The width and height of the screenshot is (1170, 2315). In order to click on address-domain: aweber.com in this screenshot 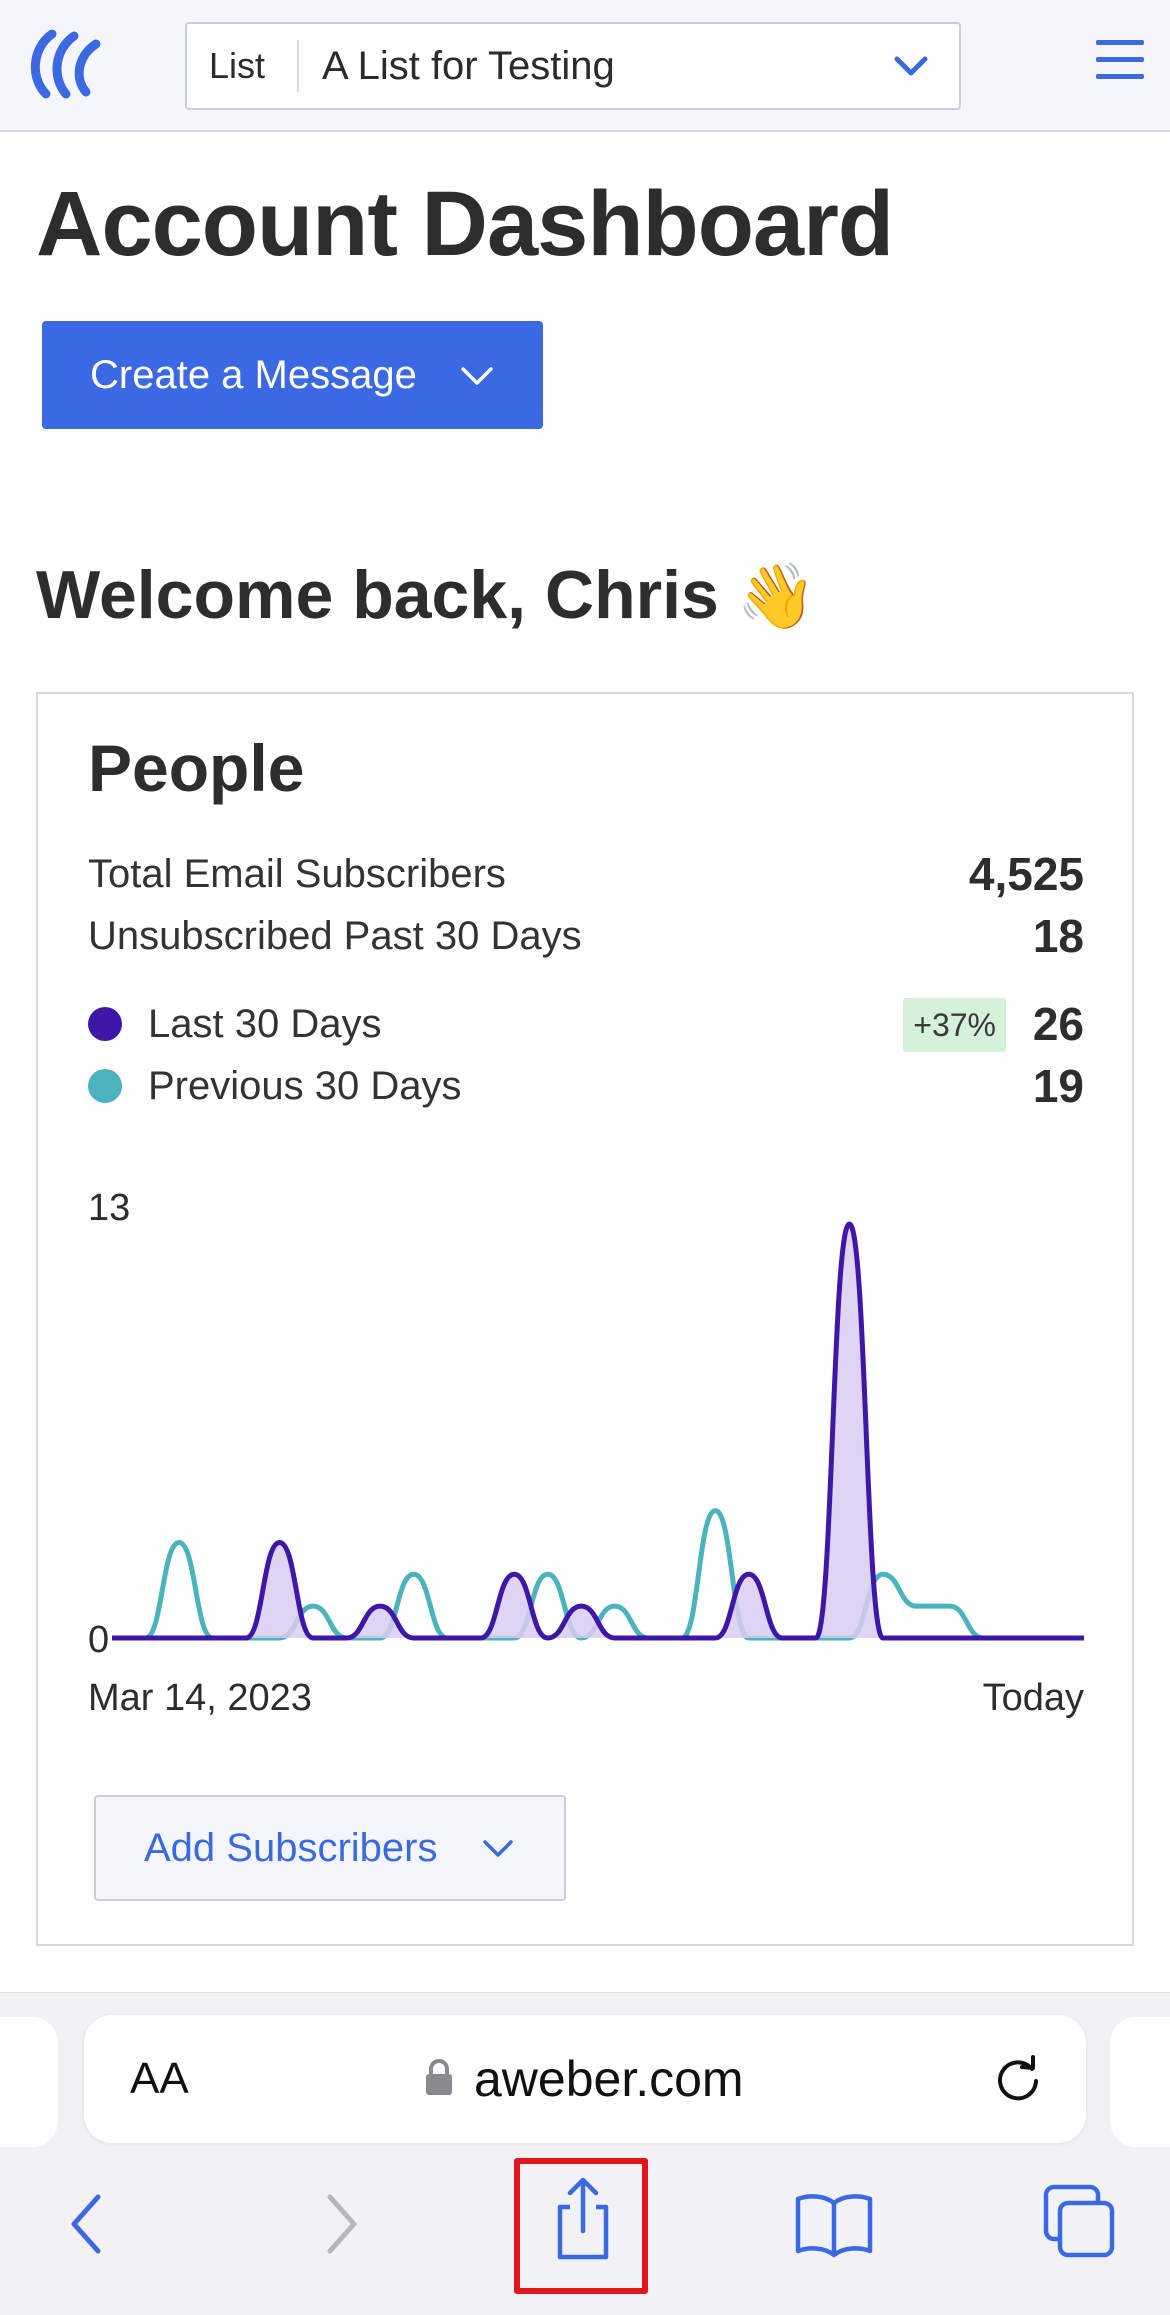, I will do `click(609, 2079)`.